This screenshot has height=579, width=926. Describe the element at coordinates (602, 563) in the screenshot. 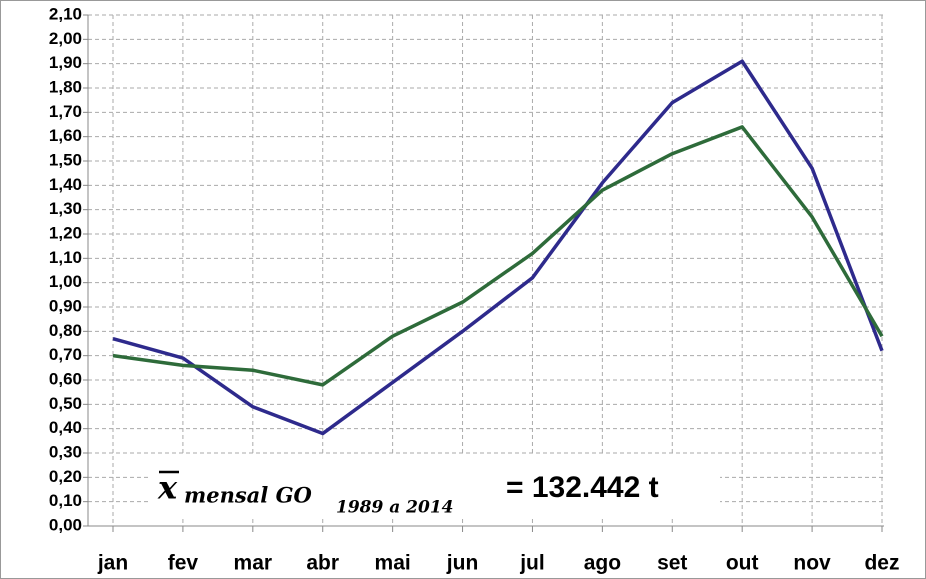

I see `x-tick-label: ago` at that location.